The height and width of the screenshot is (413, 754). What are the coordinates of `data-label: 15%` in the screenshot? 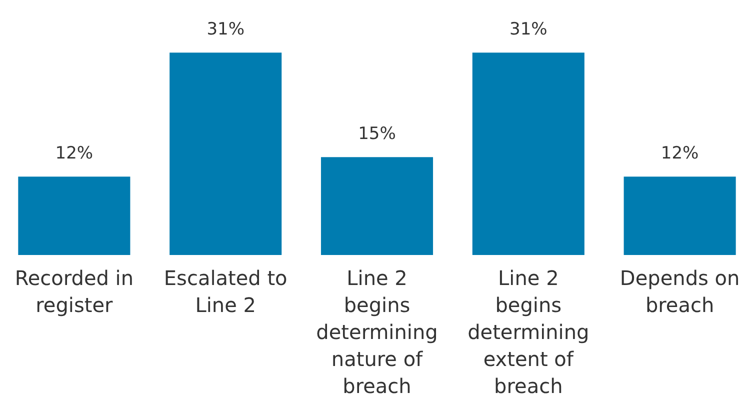 It's located at (377, 134).